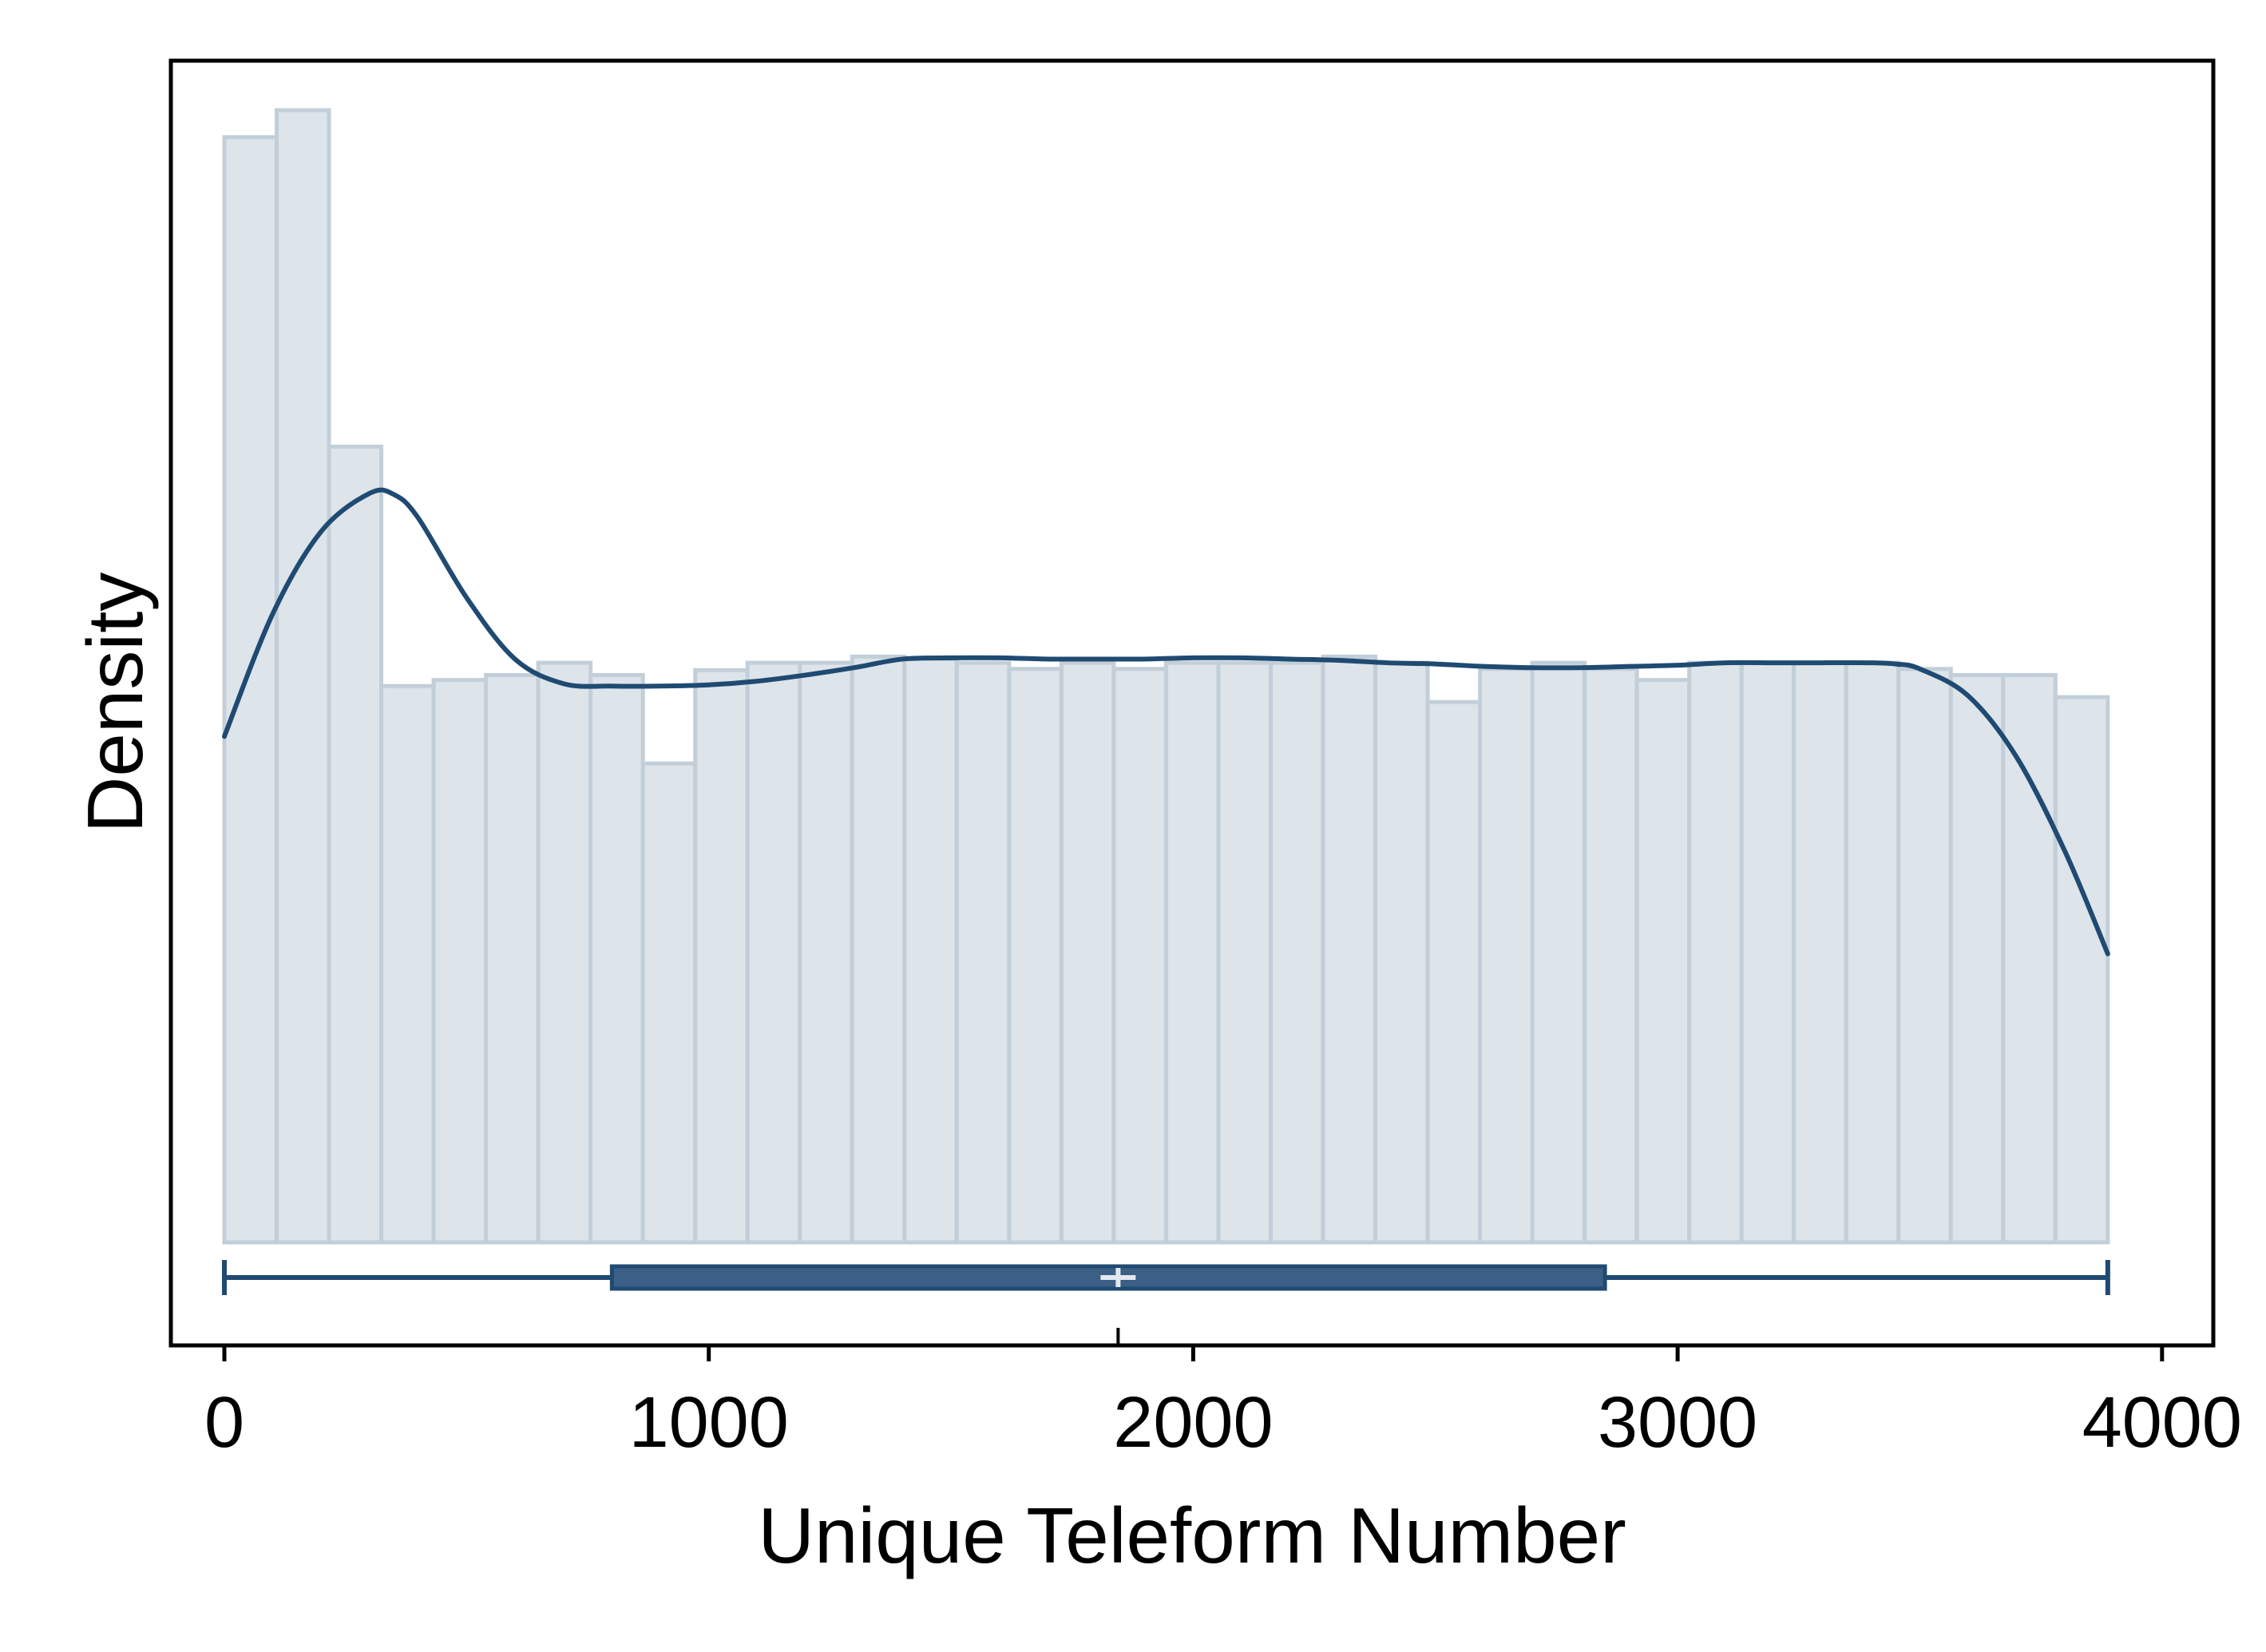 This screenshot has width=2266, height=1652. Describe the element at coordinates (1677, 1423) in the screenshot. I see `x-tick-label: 3000` at that location.